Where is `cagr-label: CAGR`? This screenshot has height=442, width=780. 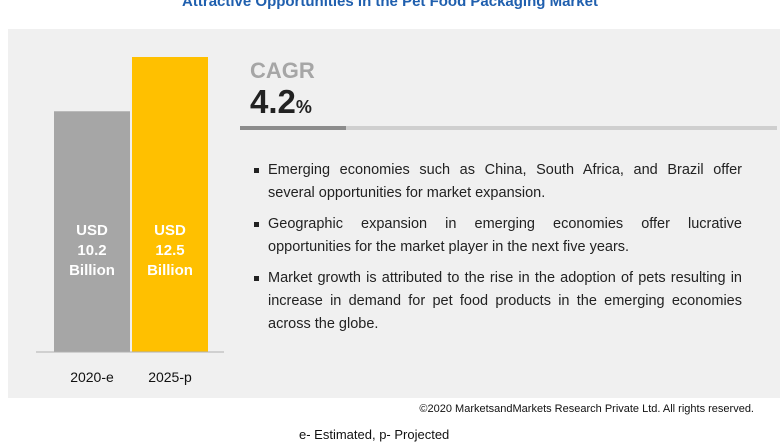
cagr-label: CAGR is located at coordinates (282, 70).